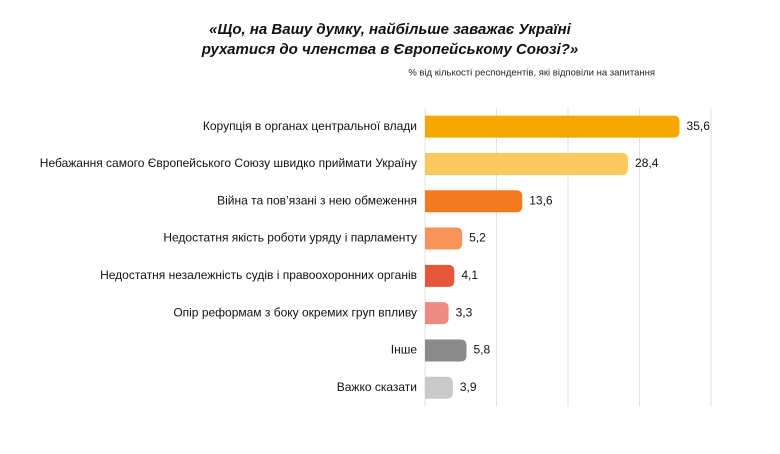 This screenshot has height=454, width=780. I want to click on value-label: 3,9, so click(468, 387).